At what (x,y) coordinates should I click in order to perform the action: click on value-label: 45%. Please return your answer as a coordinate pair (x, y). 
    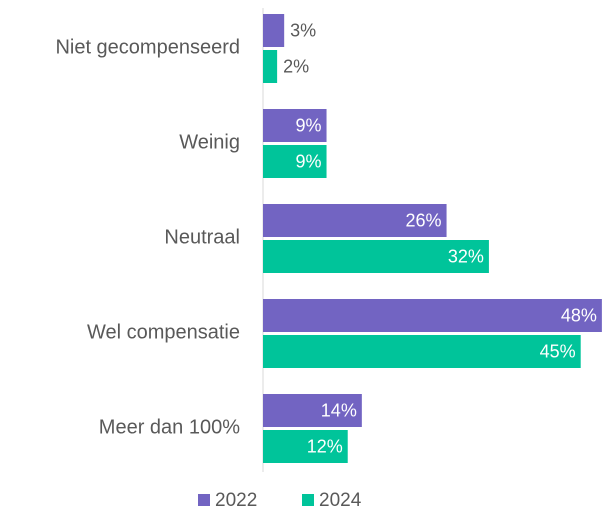
    Looking at the image, I should click on (558, 351).